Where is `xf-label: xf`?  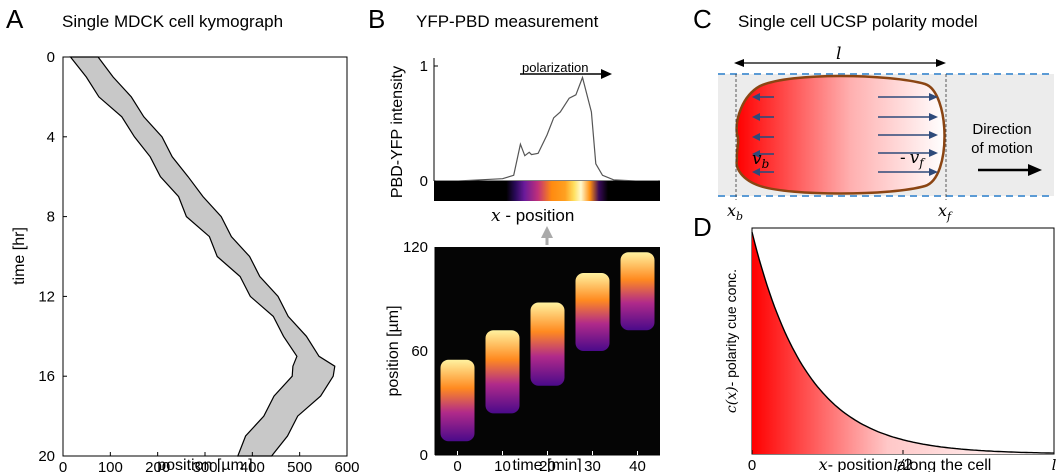
xf-label: xf is located at coordinates (945, 212).